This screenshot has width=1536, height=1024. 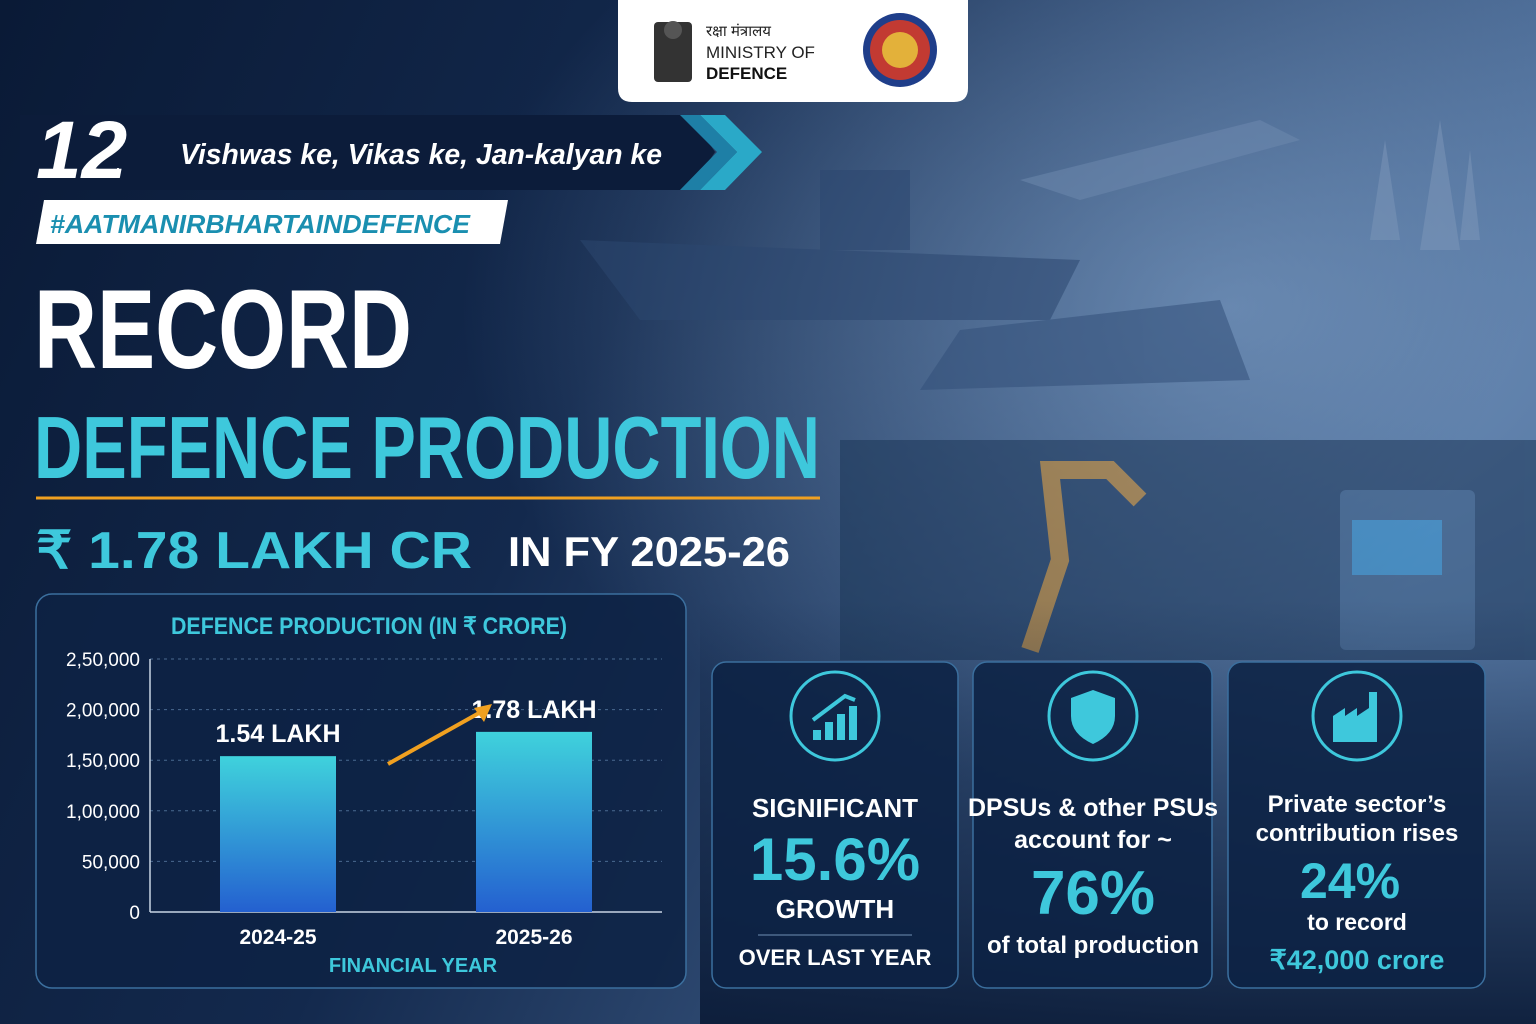 What do you see at coordinates (1093, 945) in the screenshot?
I see `card-line: of total production` at bounding box center [1093, 945].